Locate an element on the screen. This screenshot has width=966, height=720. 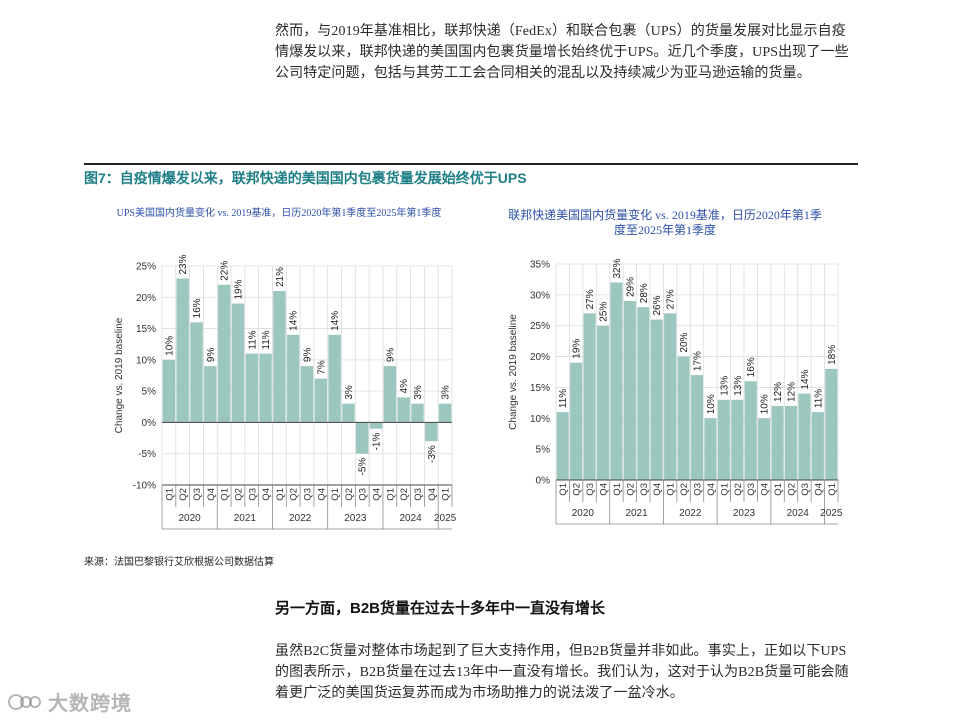
data-label: 28% is located at coordinates (644, 293).